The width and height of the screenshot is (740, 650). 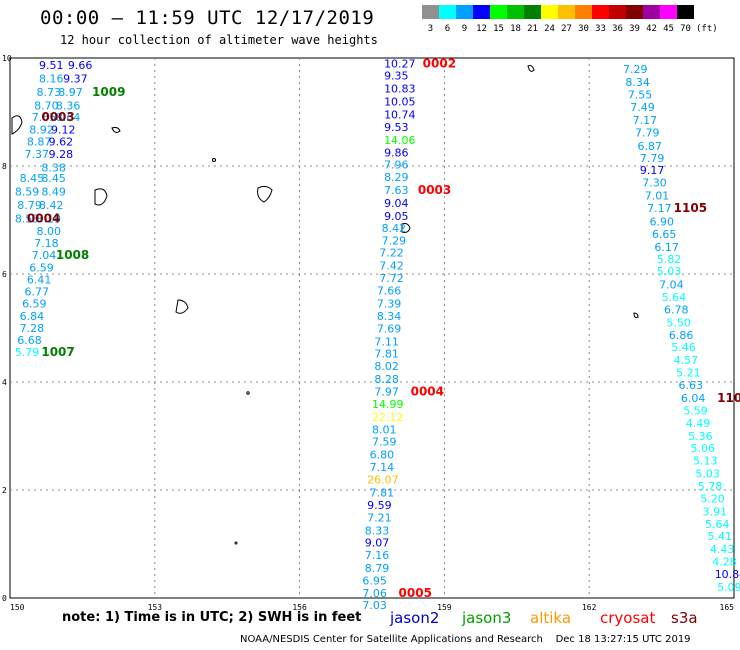 I want to click on wave-height-reading: 7.81, so click(x=382, y=492).